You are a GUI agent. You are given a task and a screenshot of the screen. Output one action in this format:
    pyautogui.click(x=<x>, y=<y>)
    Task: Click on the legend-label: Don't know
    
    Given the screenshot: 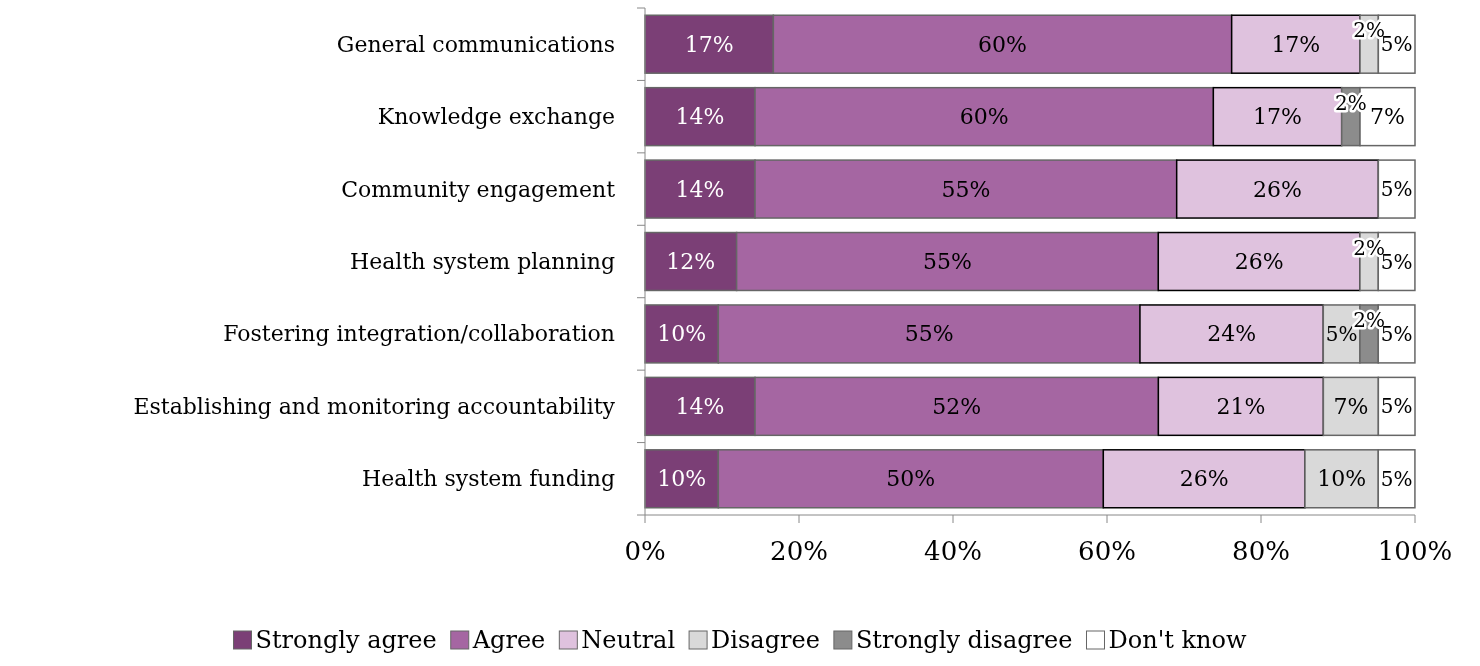 What is the action you would take?
    pyautogui.click(x=1177, y=640)
    